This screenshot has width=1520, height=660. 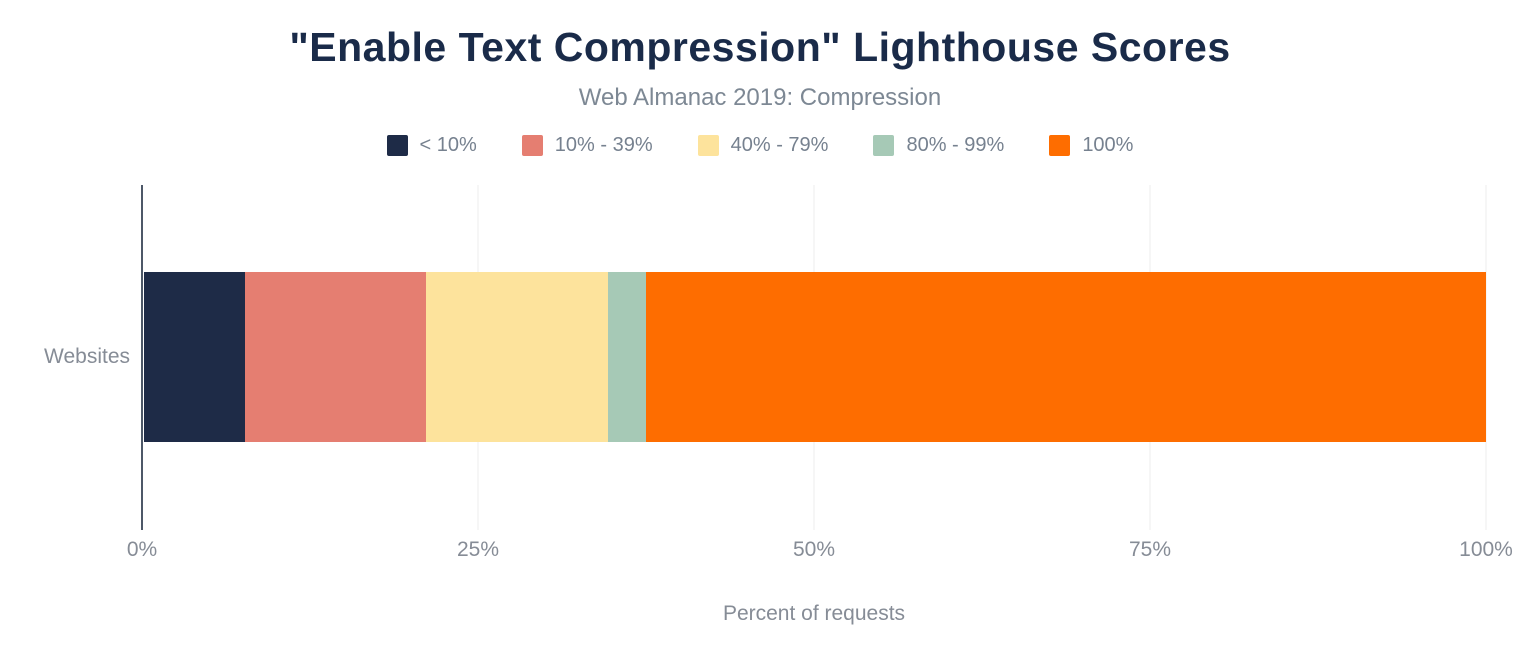 What do you see at coordinates (814, 549) in the screenshot?
I see `x-tick-label-50: 50%` at bounding box center [814, 549].